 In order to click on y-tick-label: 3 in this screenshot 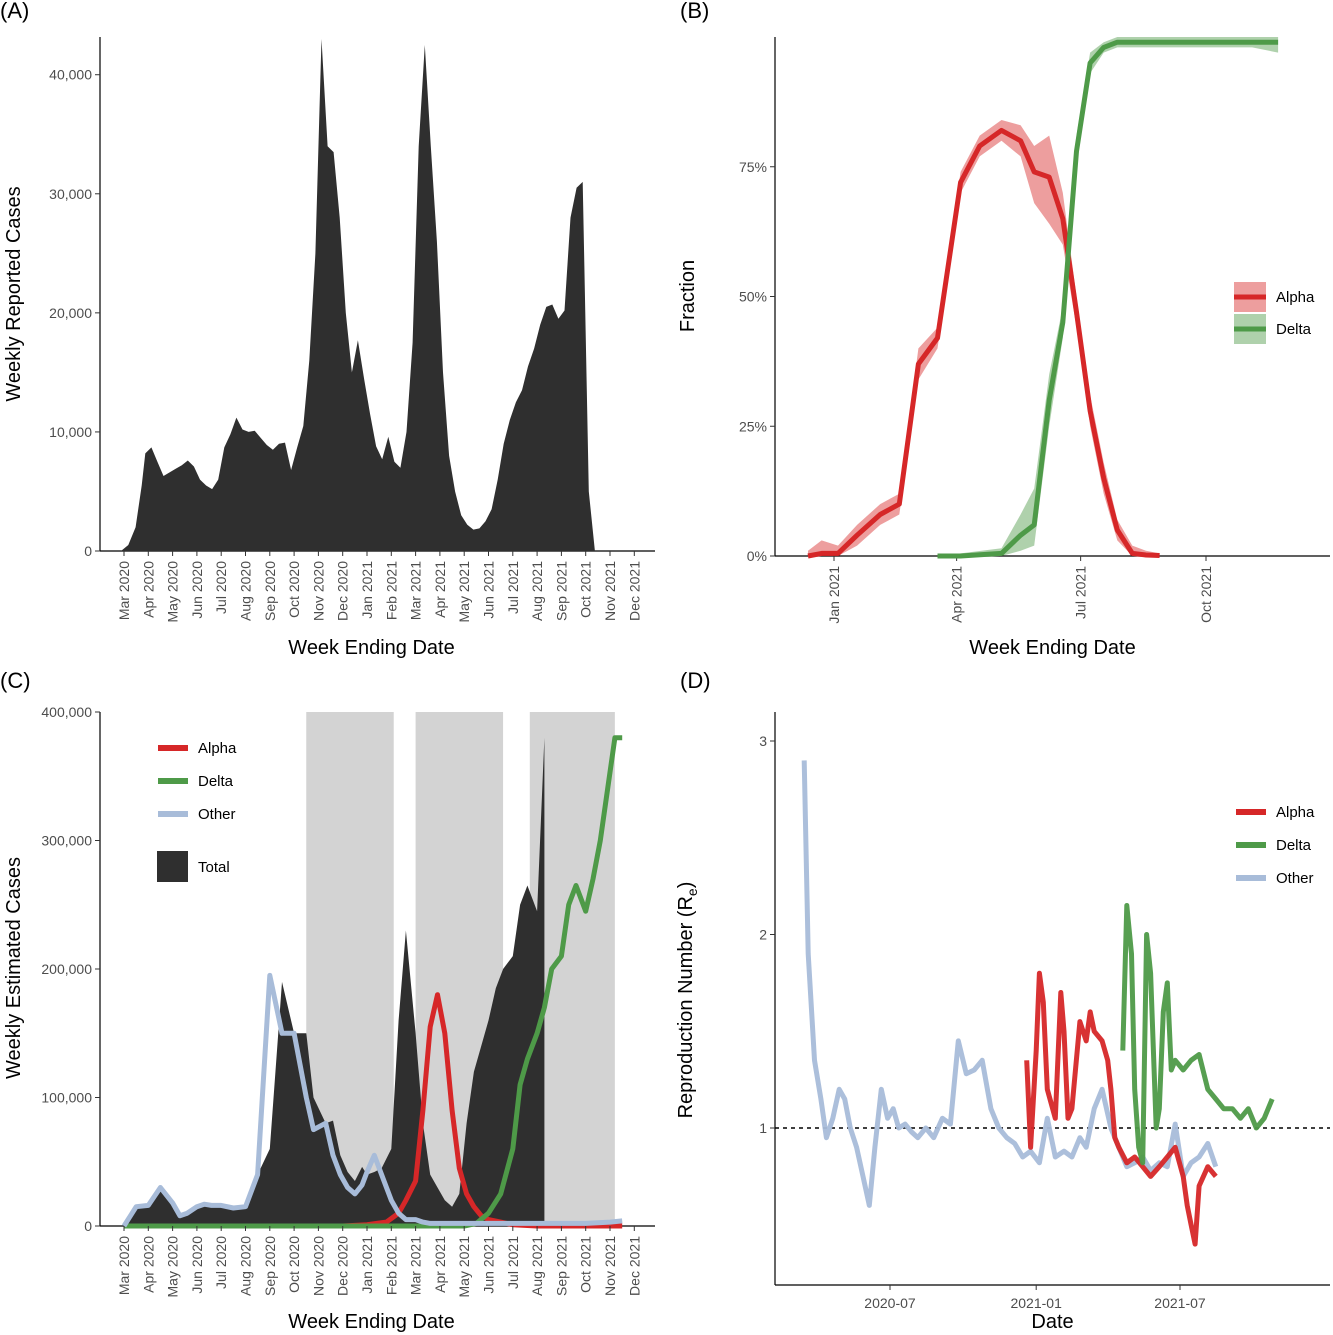, I will do `click(763, 741)`.